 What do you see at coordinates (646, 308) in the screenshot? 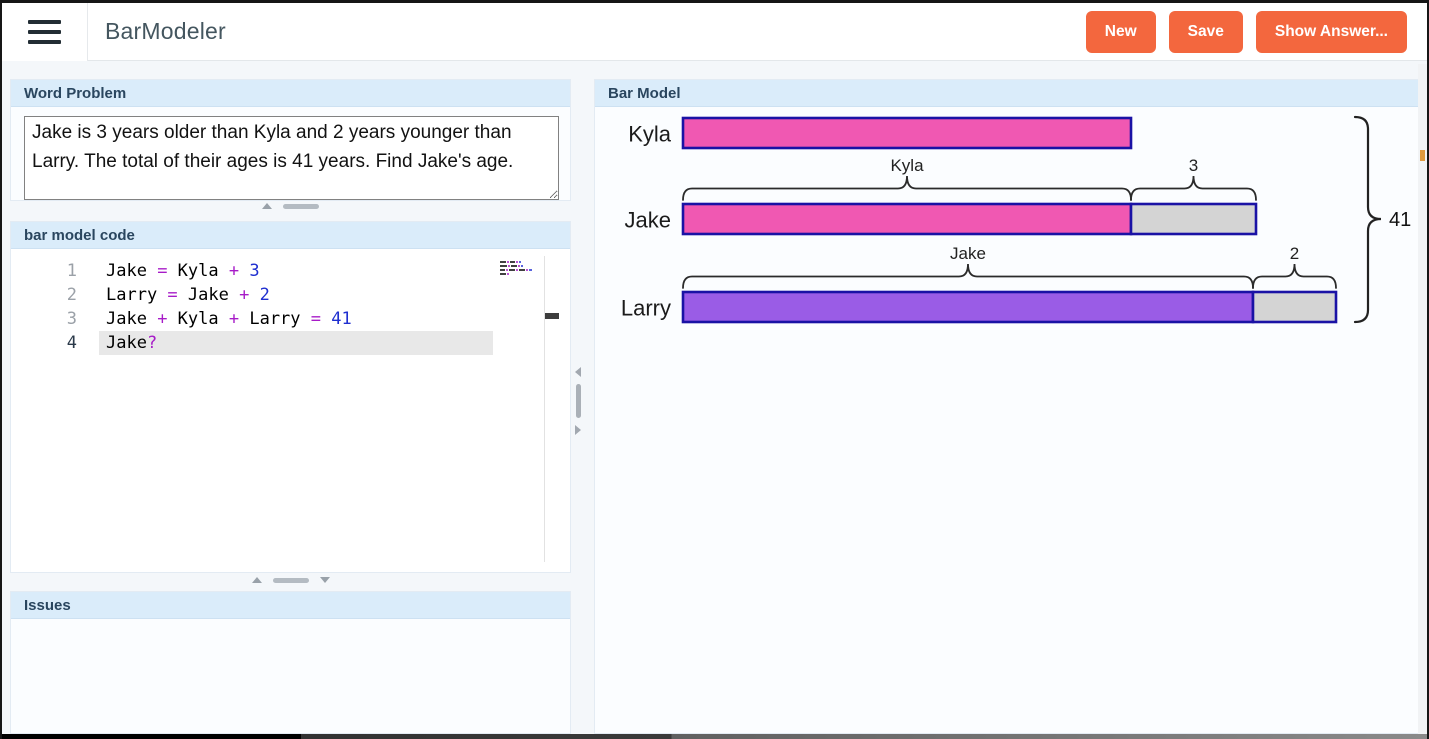
I see `bar-row-label-larry: Larry` at bounding box center [646, 308].